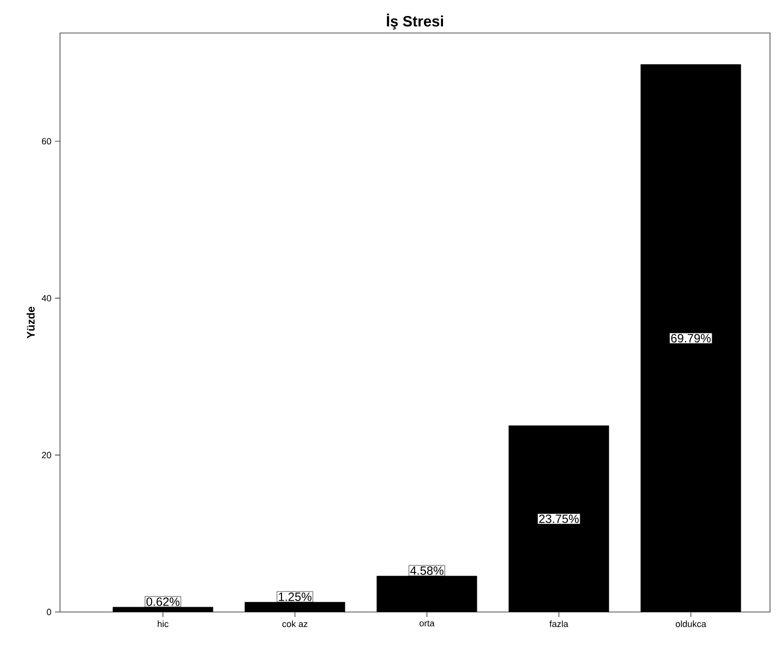 The width and height of the screenshot is (777, 646). I want to click on data-label: 23.75%, so click(559, 519).